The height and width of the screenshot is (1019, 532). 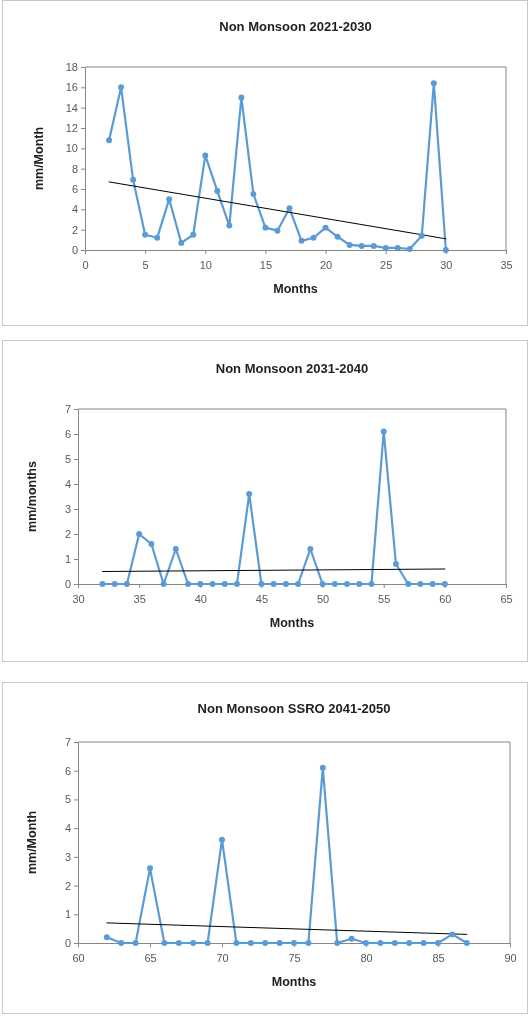 What do you see at coordinates (294, 958) in the screenshot?
I see `x-tick-label: 75` at bounding box center [294, 958].